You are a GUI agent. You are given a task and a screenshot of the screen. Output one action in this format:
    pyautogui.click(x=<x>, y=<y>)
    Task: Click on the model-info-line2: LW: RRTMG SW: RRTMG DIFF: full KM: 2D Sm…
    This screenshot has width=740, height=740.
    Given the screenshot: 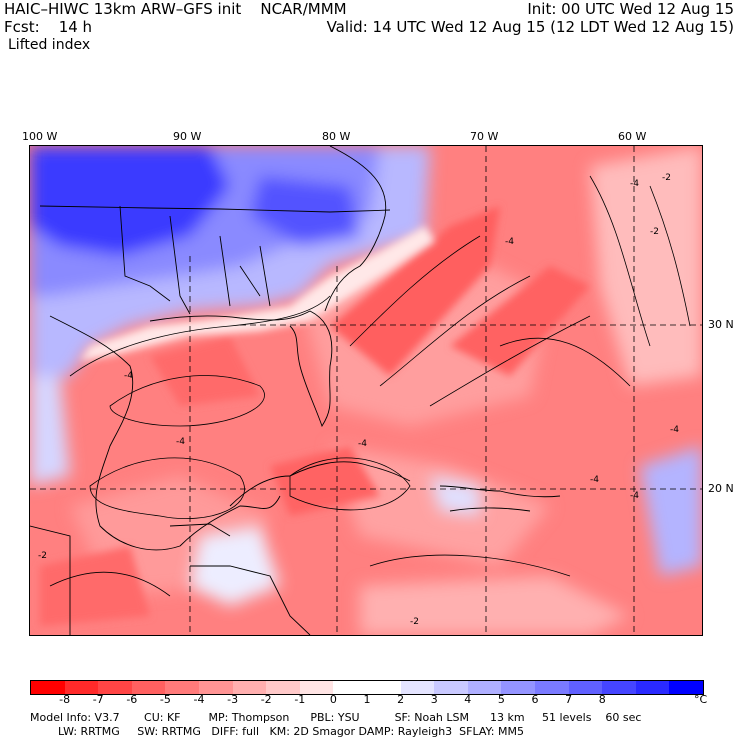 What is the action you would take?
    pyautogui.click(x=277, y=731)
    